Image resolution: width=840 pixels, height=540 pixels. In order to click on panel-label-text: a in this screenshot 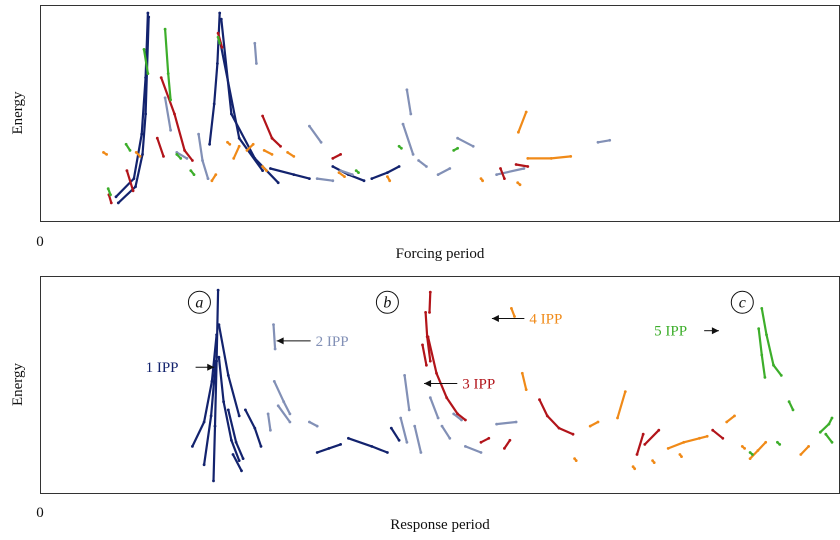, I will do `click(199, 302)`.